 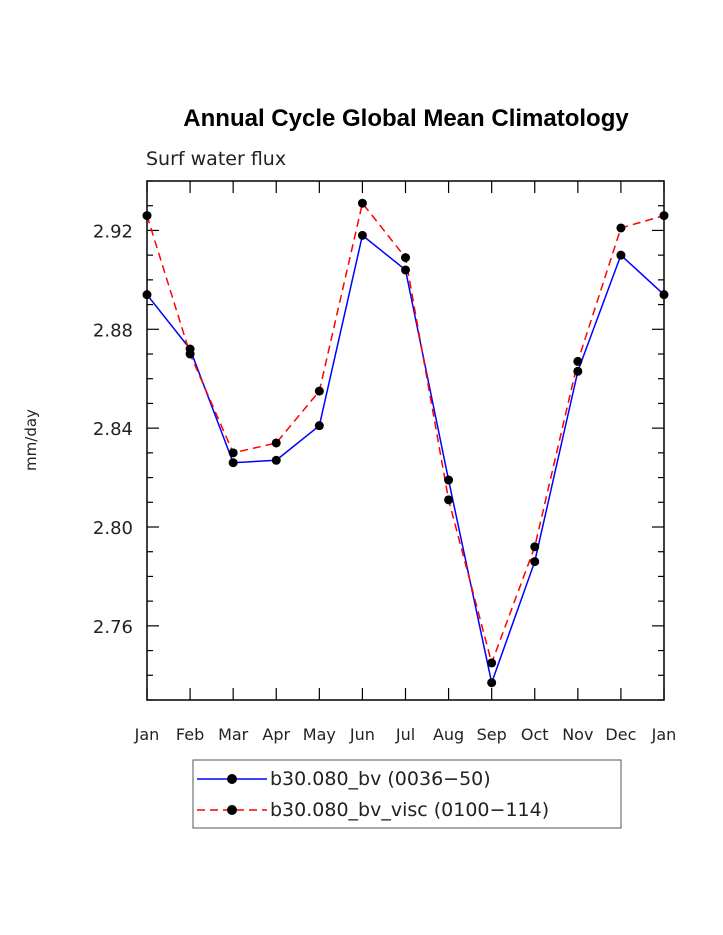 What do you see at coordinates (216, 159) in the screenshot?
I see `chart-subtitle: Surf water flux` at bounding box center [216, 159].